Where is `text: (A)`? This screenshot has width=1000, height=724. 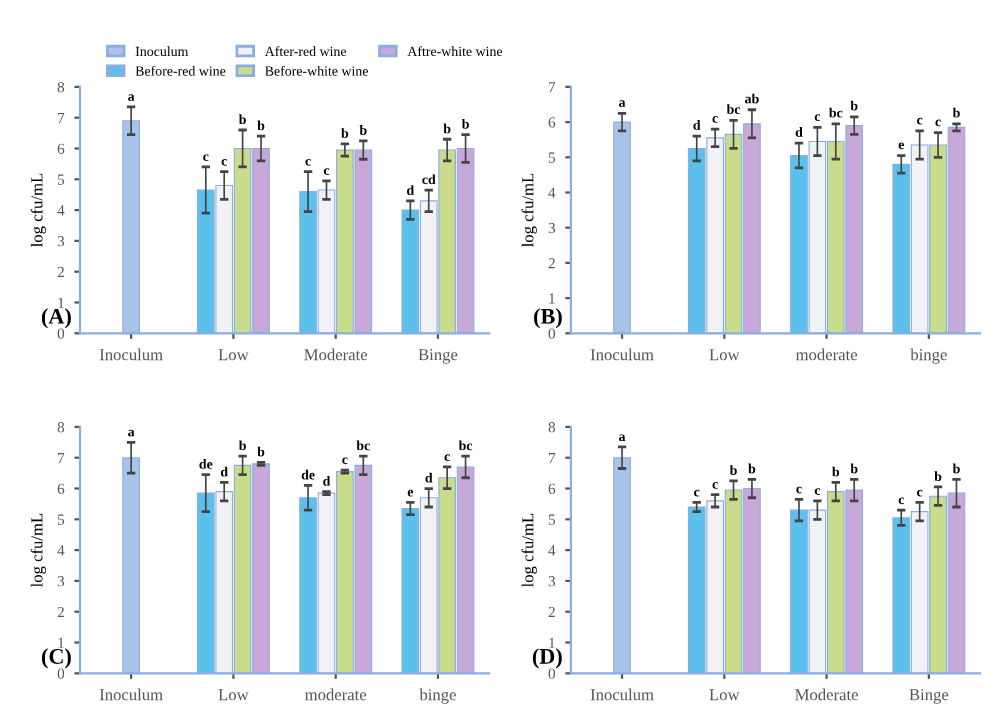 text: (A) is located at coordinates (56, 318).